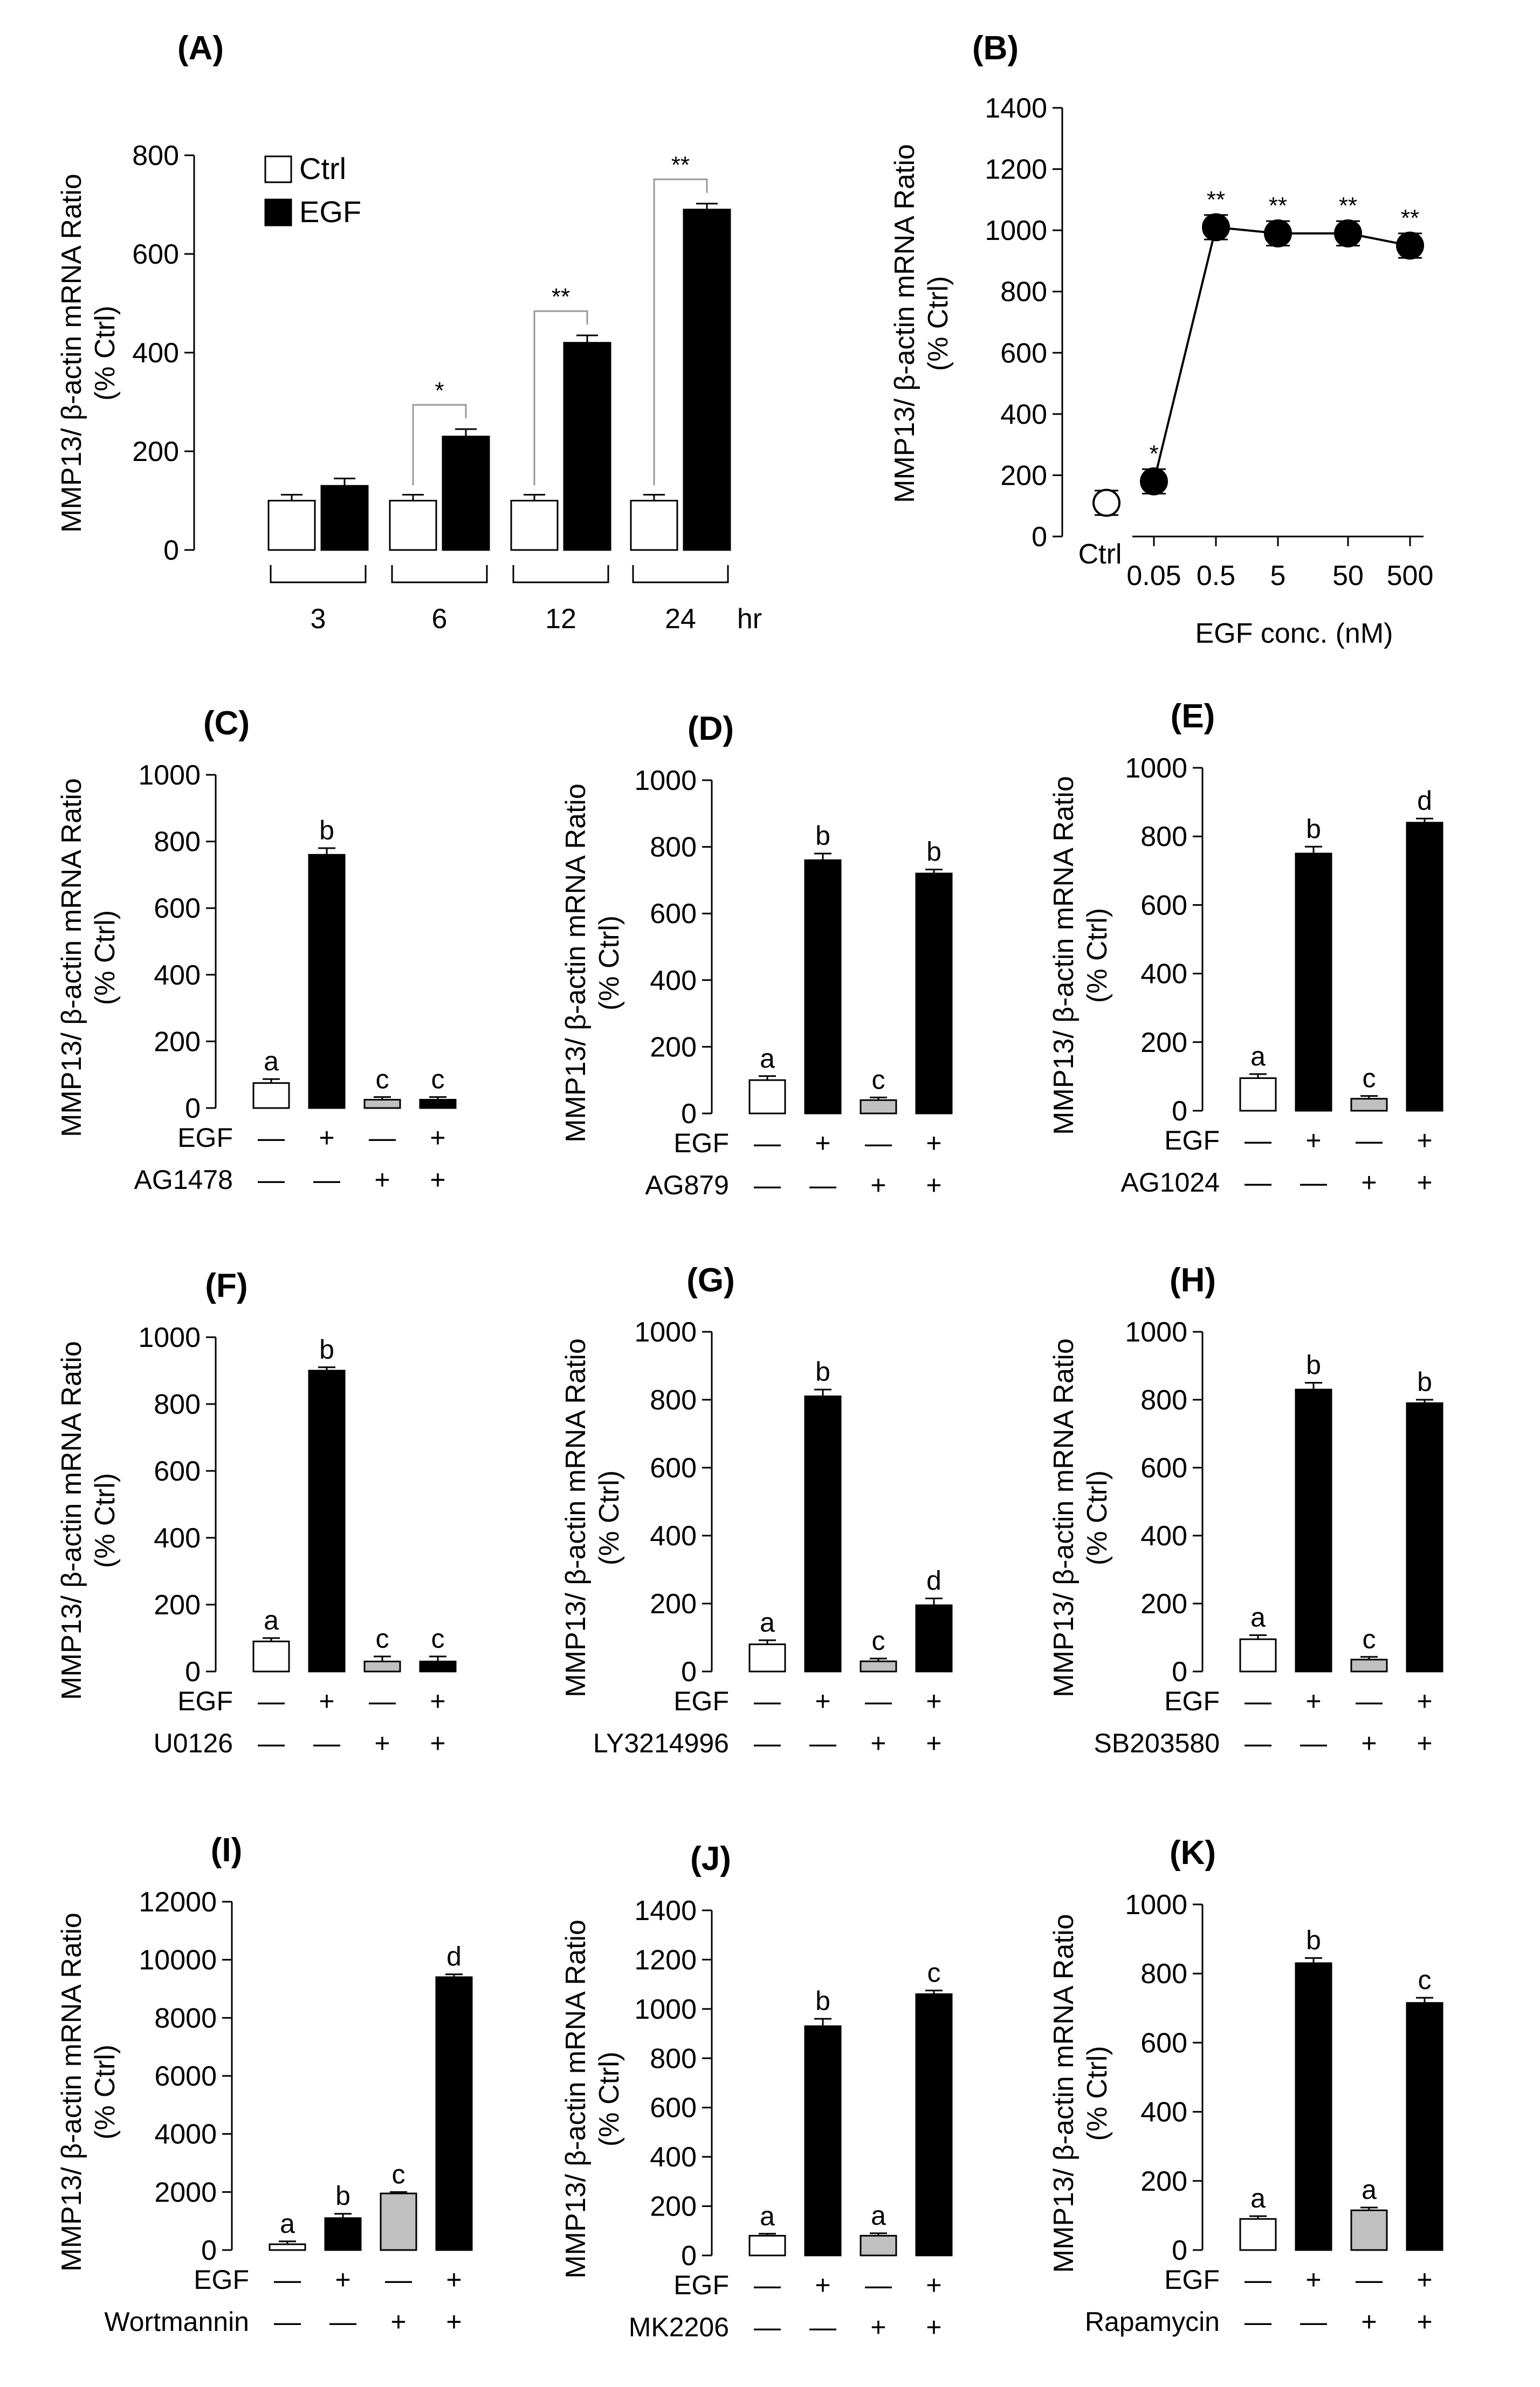 The width and height of the screenshot is (1540, 2387). What do you see at coordinates (466, 493) in the screenshot?
I see `bar-egf` at bounding box center [466, 493].